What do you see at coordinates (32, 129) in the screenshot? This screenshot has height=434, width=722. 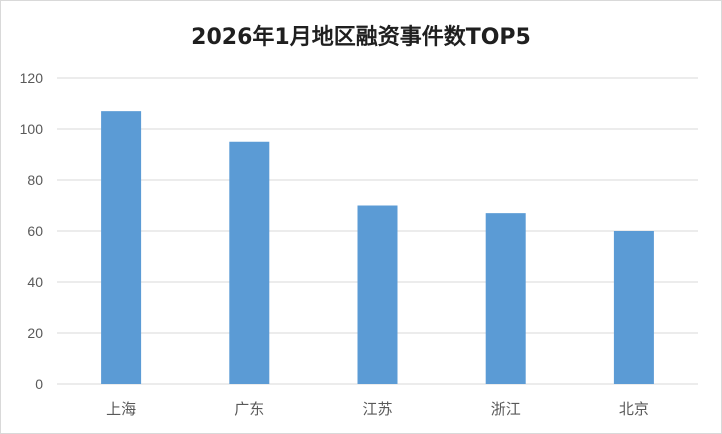 I see `y-tick-label-100: 100` at bounding box center [32, 129].